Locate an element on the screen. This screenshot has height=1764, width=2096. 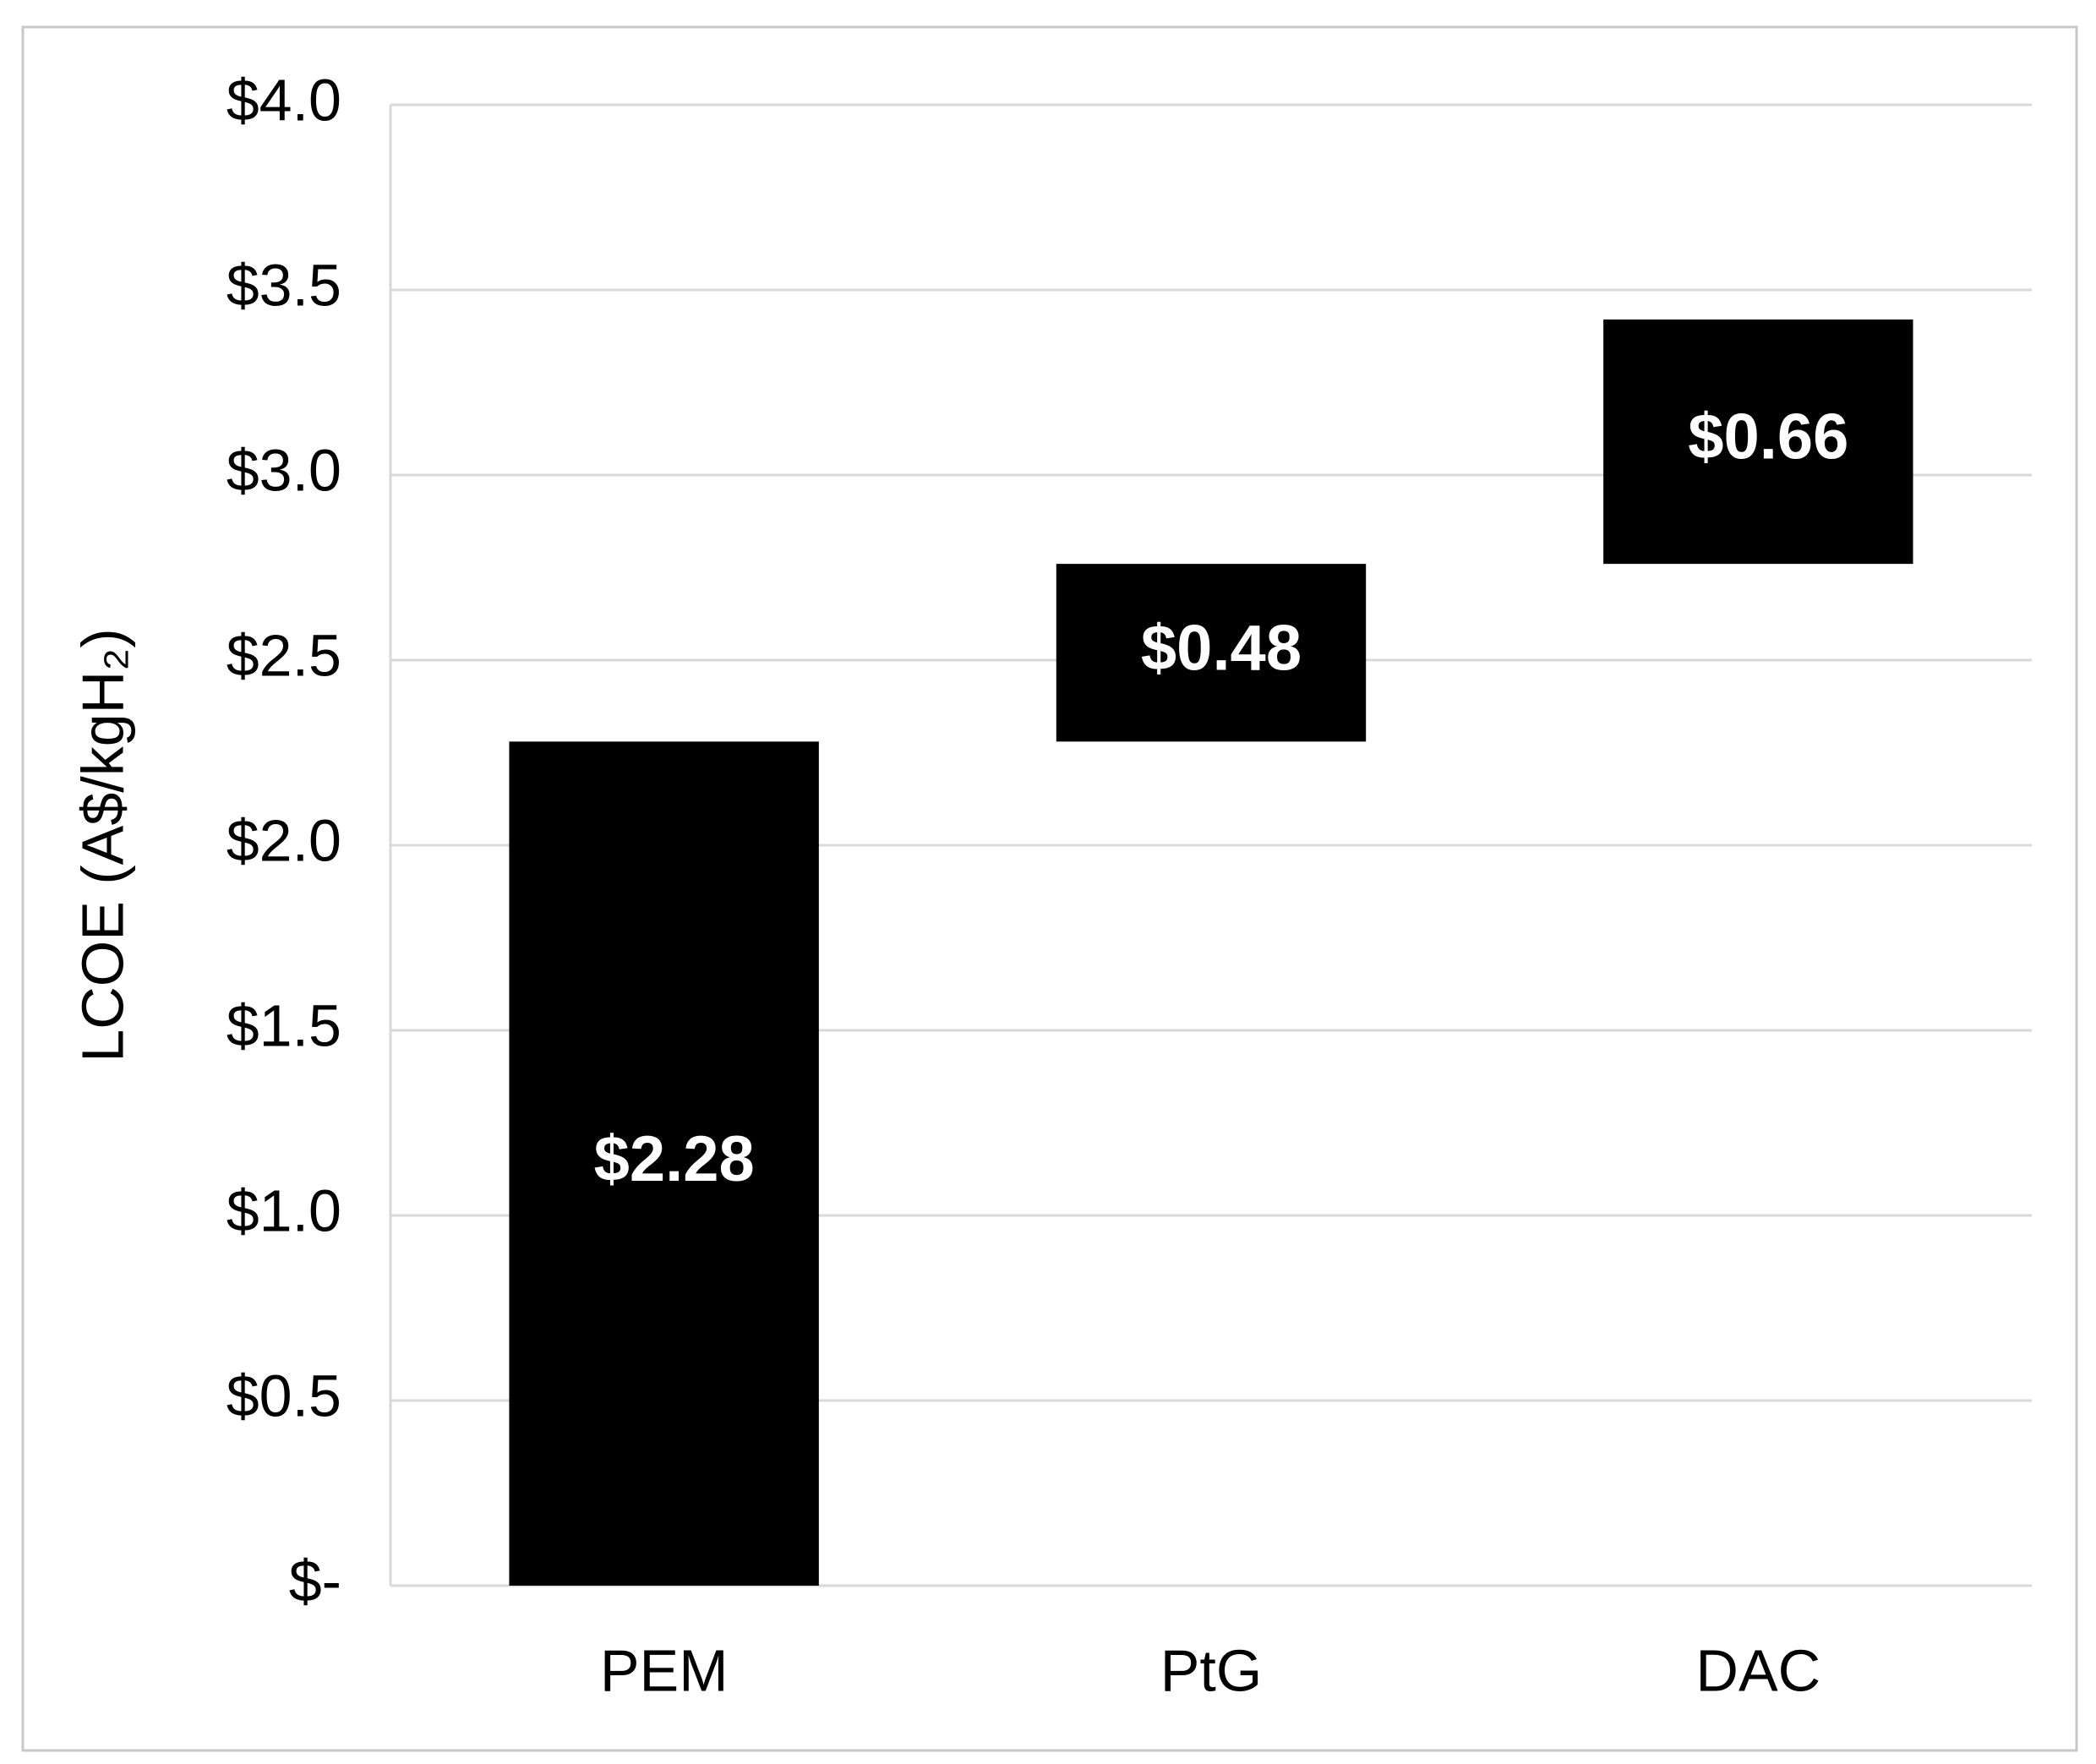
y-tick-label: $0.5 is located at coordinates (284, 1396).